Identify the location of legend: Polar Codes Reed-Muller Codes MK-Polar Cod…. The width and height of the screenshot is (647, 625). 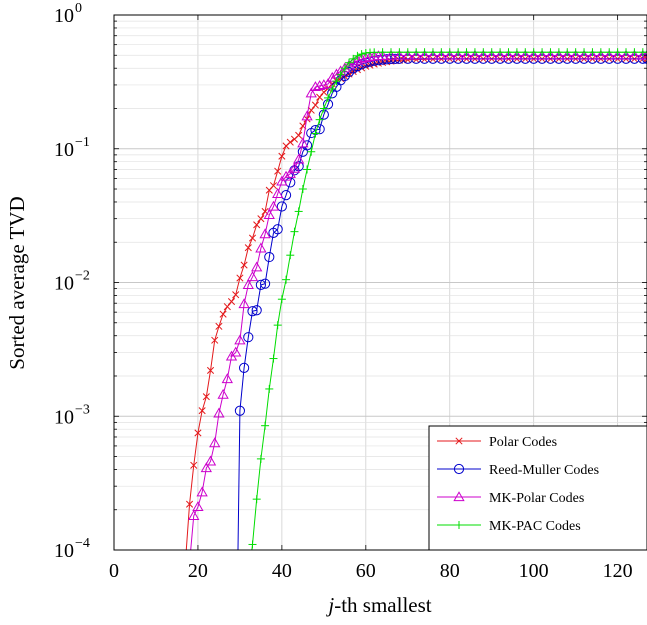
(537, 488).